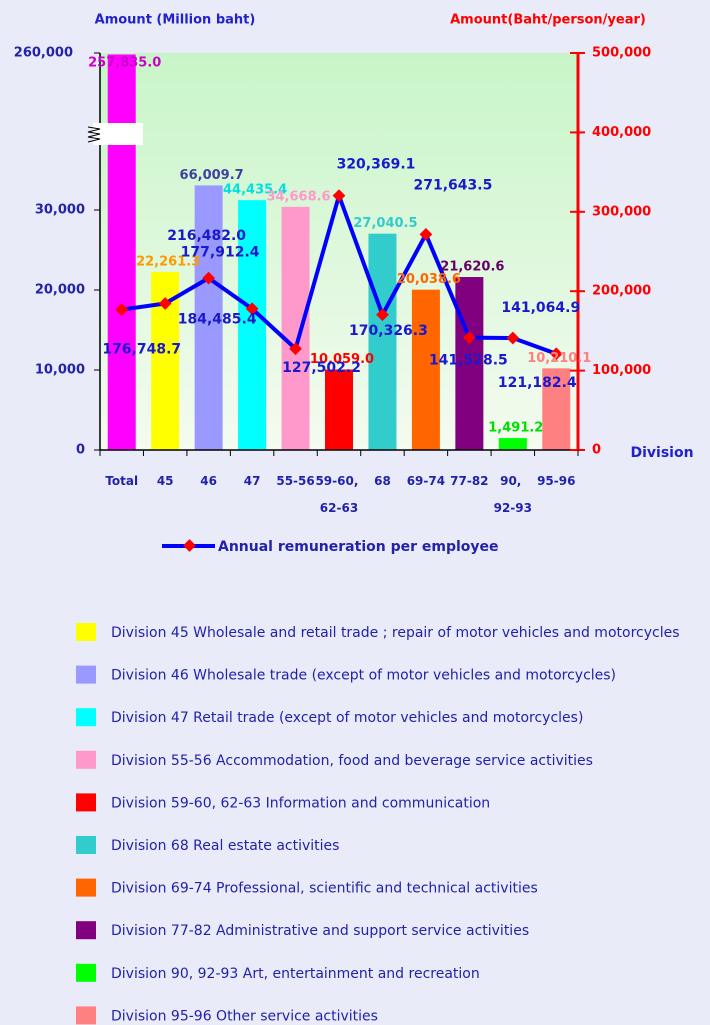 The height and width of the screenshot is (1025, 710). Describe the element at coordinates (621, 211) in the screenshot. I see `y2-tick-label: 300,000` at that location.